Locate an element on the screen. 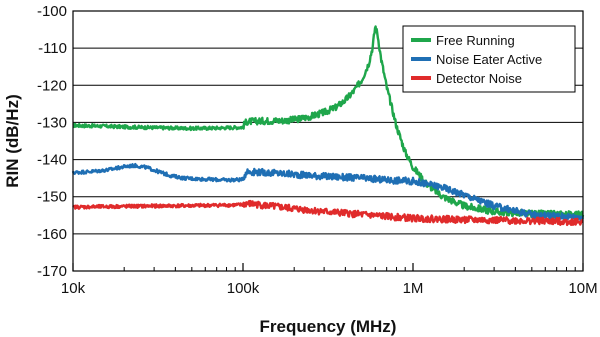 The image size is (600, 337). legend-label: Detector Noise is located at coordinates (479, 78).